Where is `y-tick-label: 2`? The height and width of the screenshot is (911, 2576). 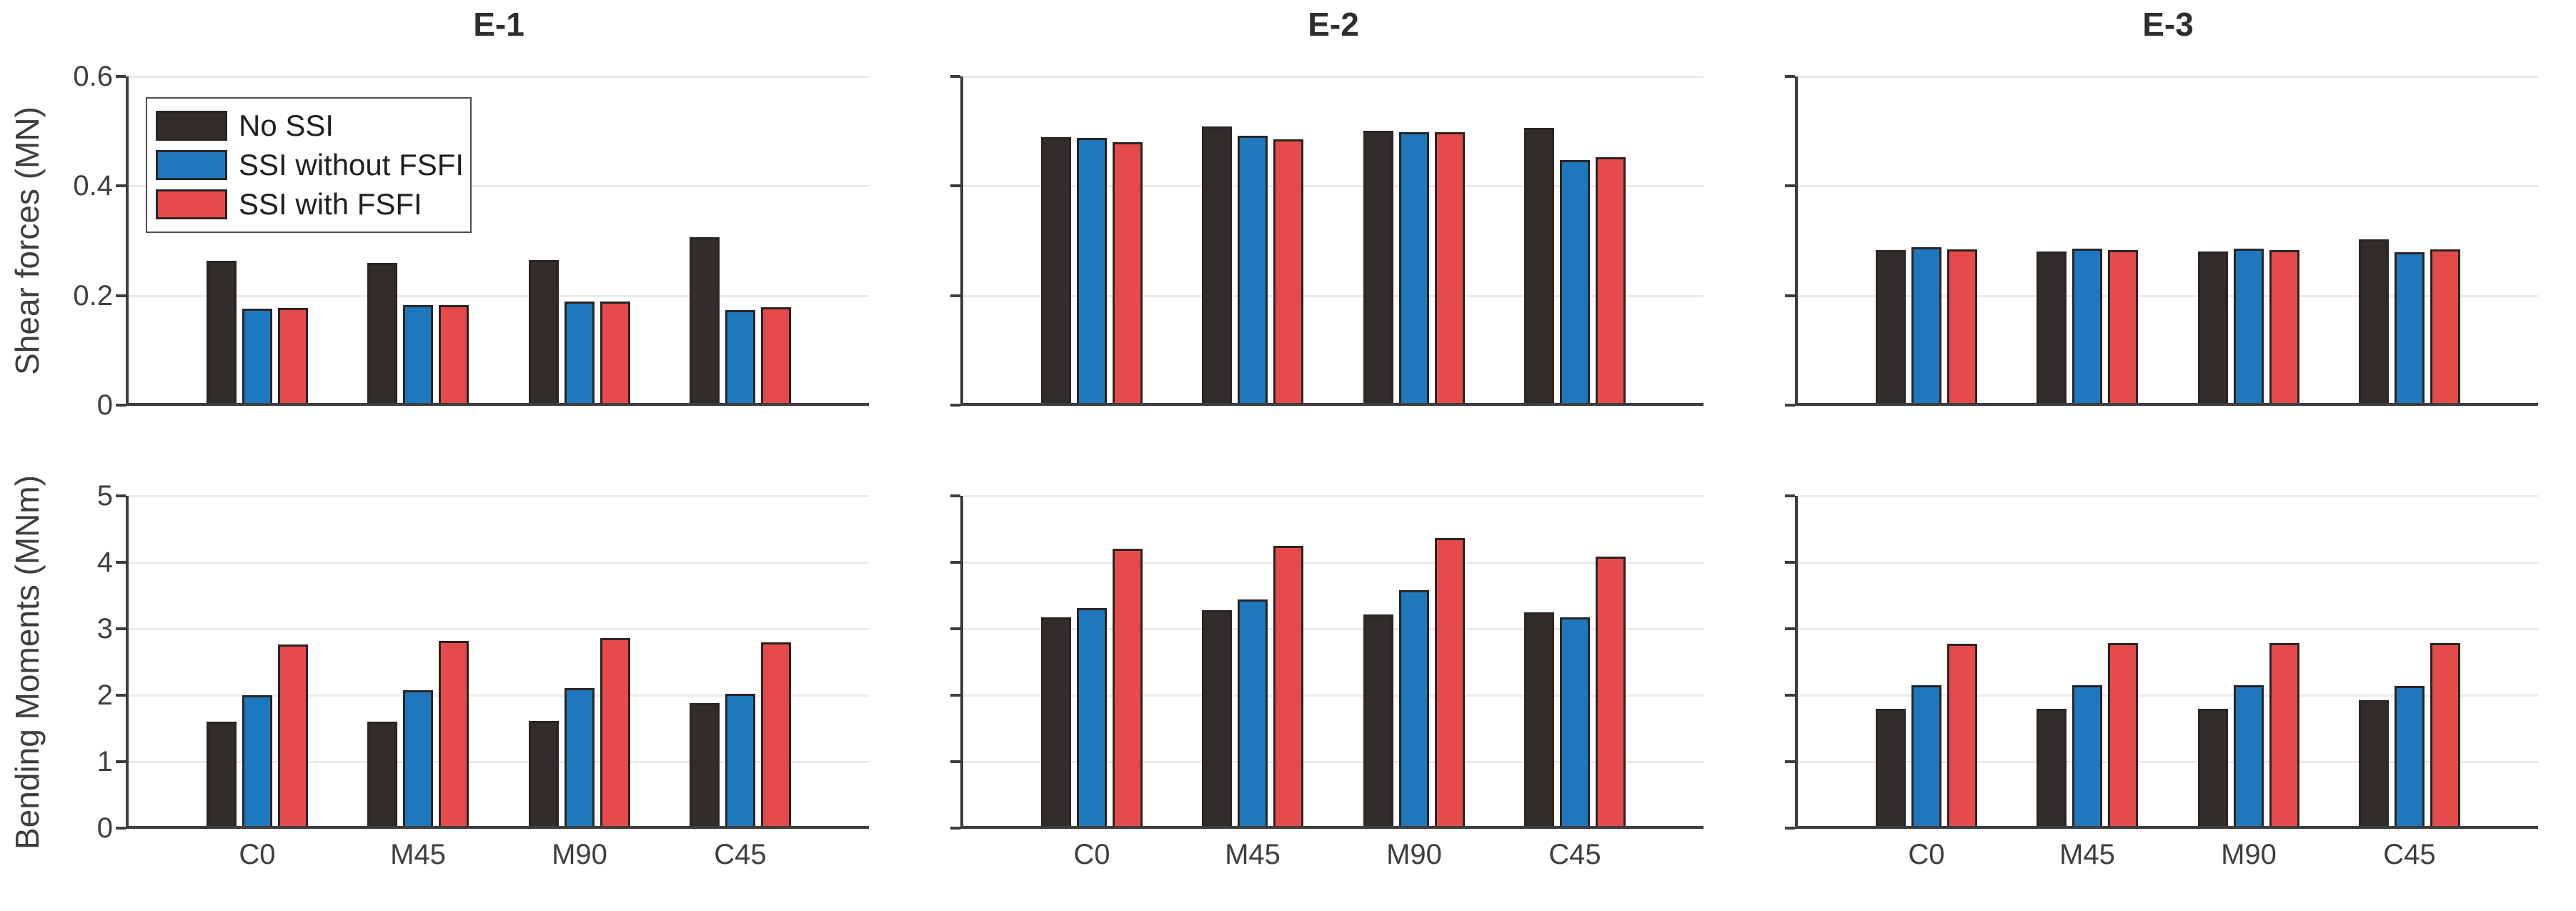
y-tick-label: 2 is located at coordinates (104, 695).